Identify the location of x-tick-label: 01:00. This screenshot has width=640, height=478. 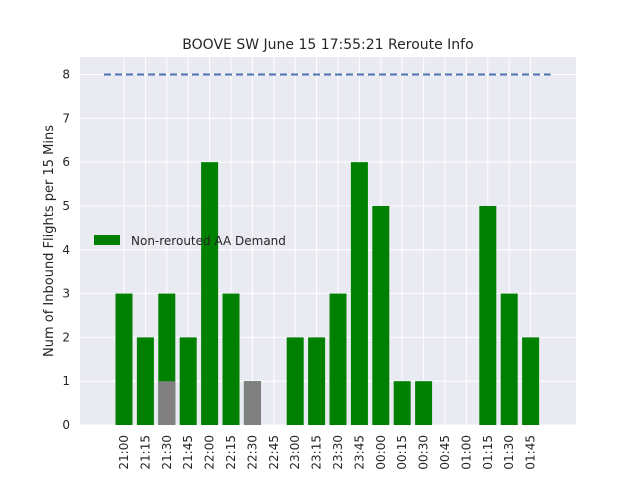
(466, 452).